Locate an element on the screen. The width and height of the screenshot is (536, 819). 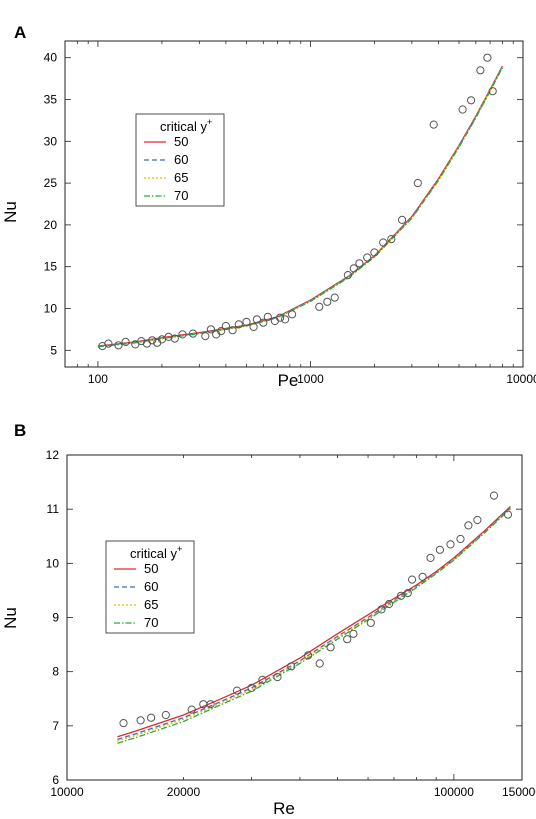
panel-a-y-tick-label: 15 is located at coordinates (51, 267).